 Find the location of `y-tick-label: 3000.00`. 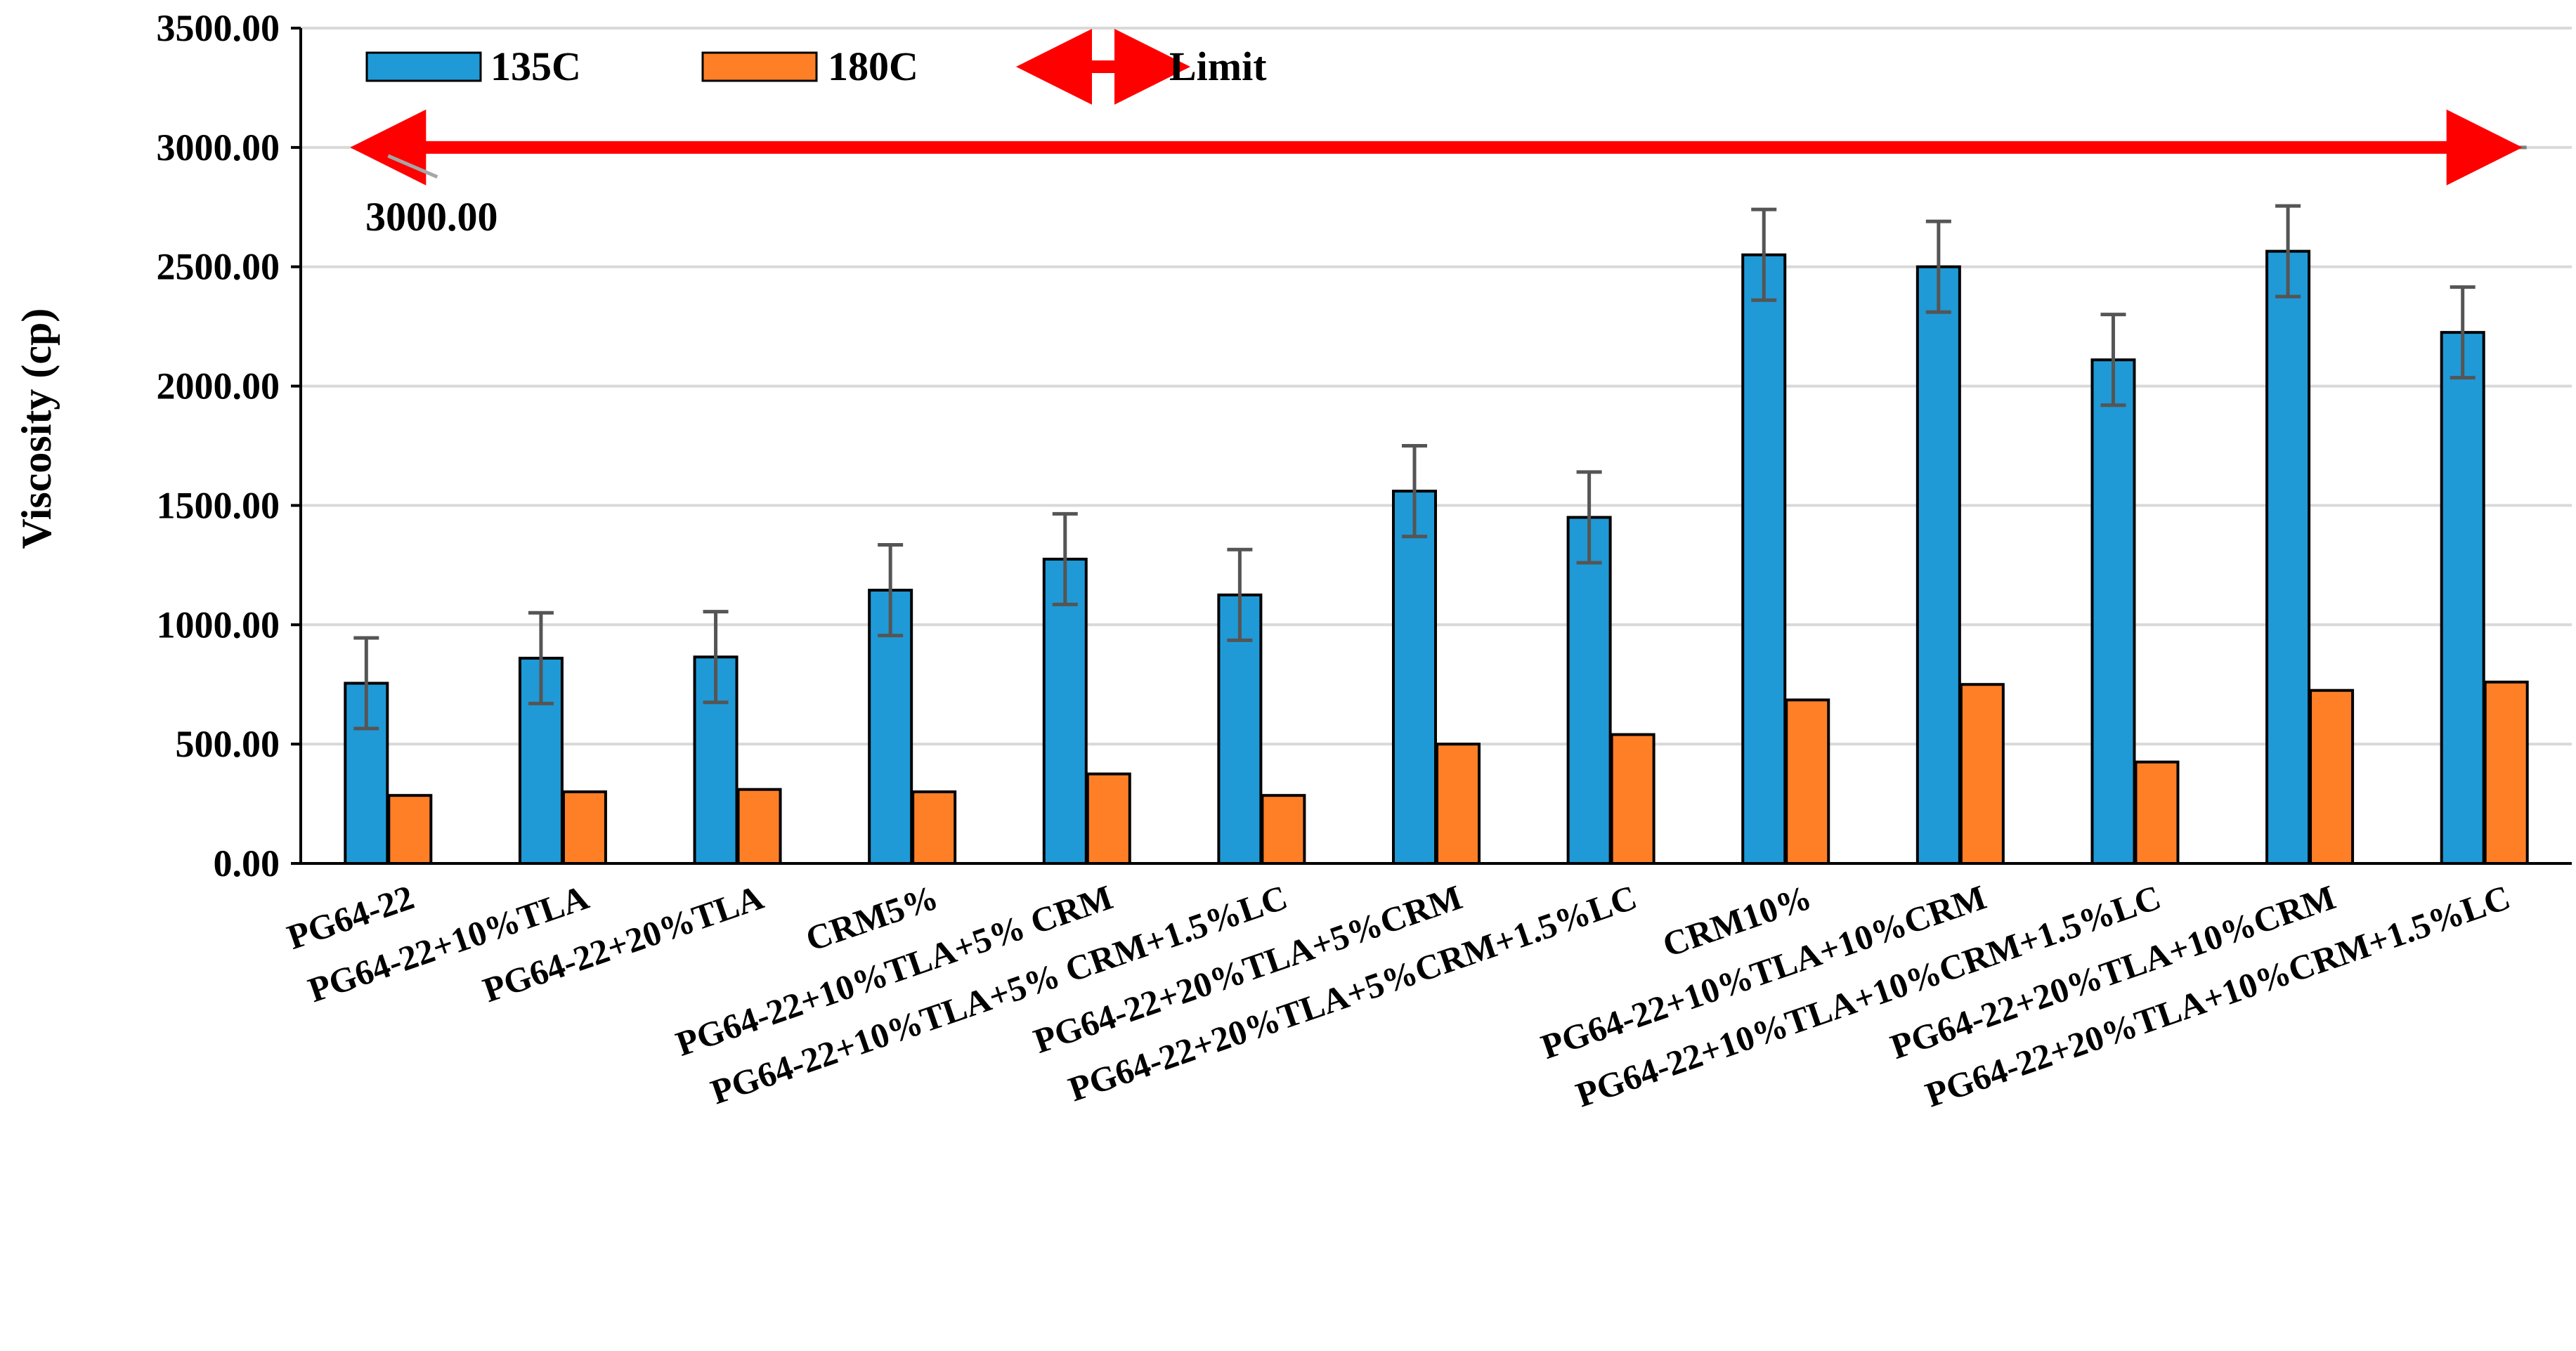

y-tick-label: 3000.00 is located at coordinates (218, 147).